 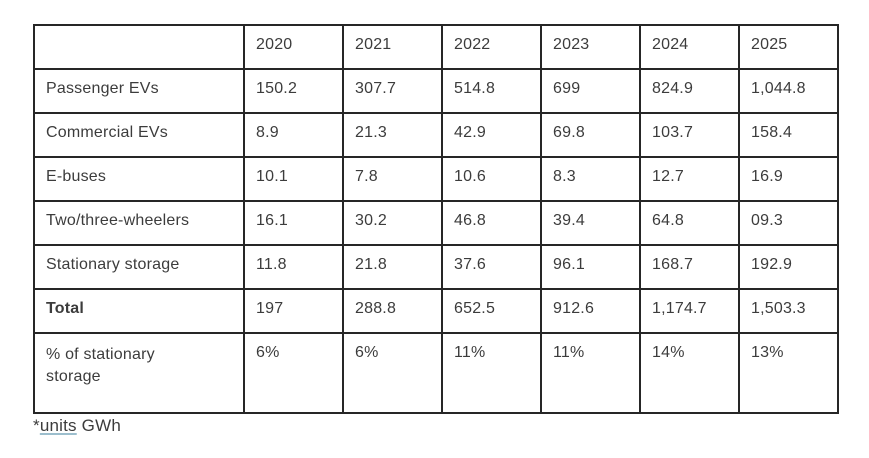 What do you see at coordinates (36, 425) in the screenshot?
I see `footnote-asterisk: *` at bounding box center [36, 425].